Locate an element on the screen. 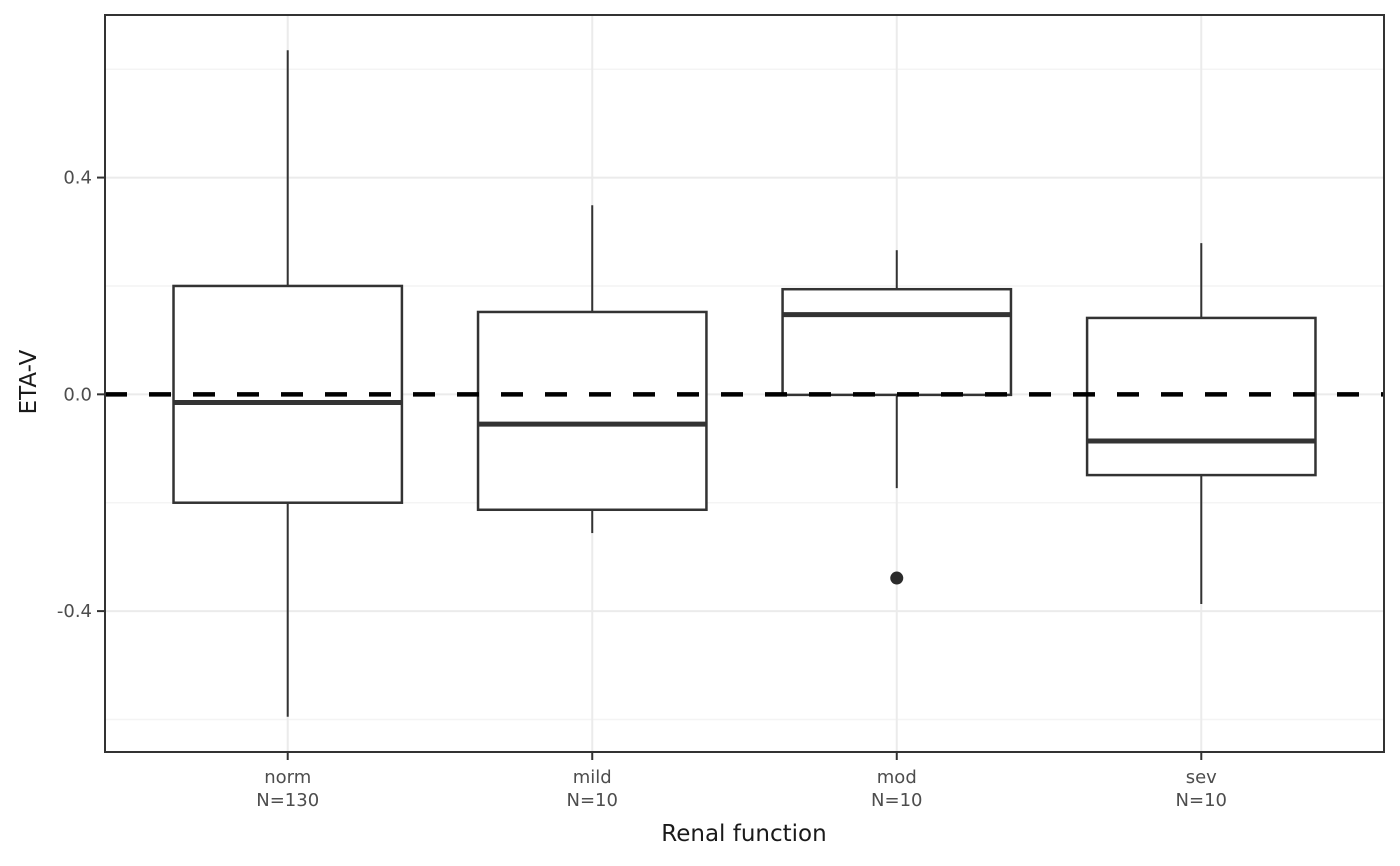 The height and width of the screenshot is (866, 1400). box-mild is located at coordinates (592, 411).